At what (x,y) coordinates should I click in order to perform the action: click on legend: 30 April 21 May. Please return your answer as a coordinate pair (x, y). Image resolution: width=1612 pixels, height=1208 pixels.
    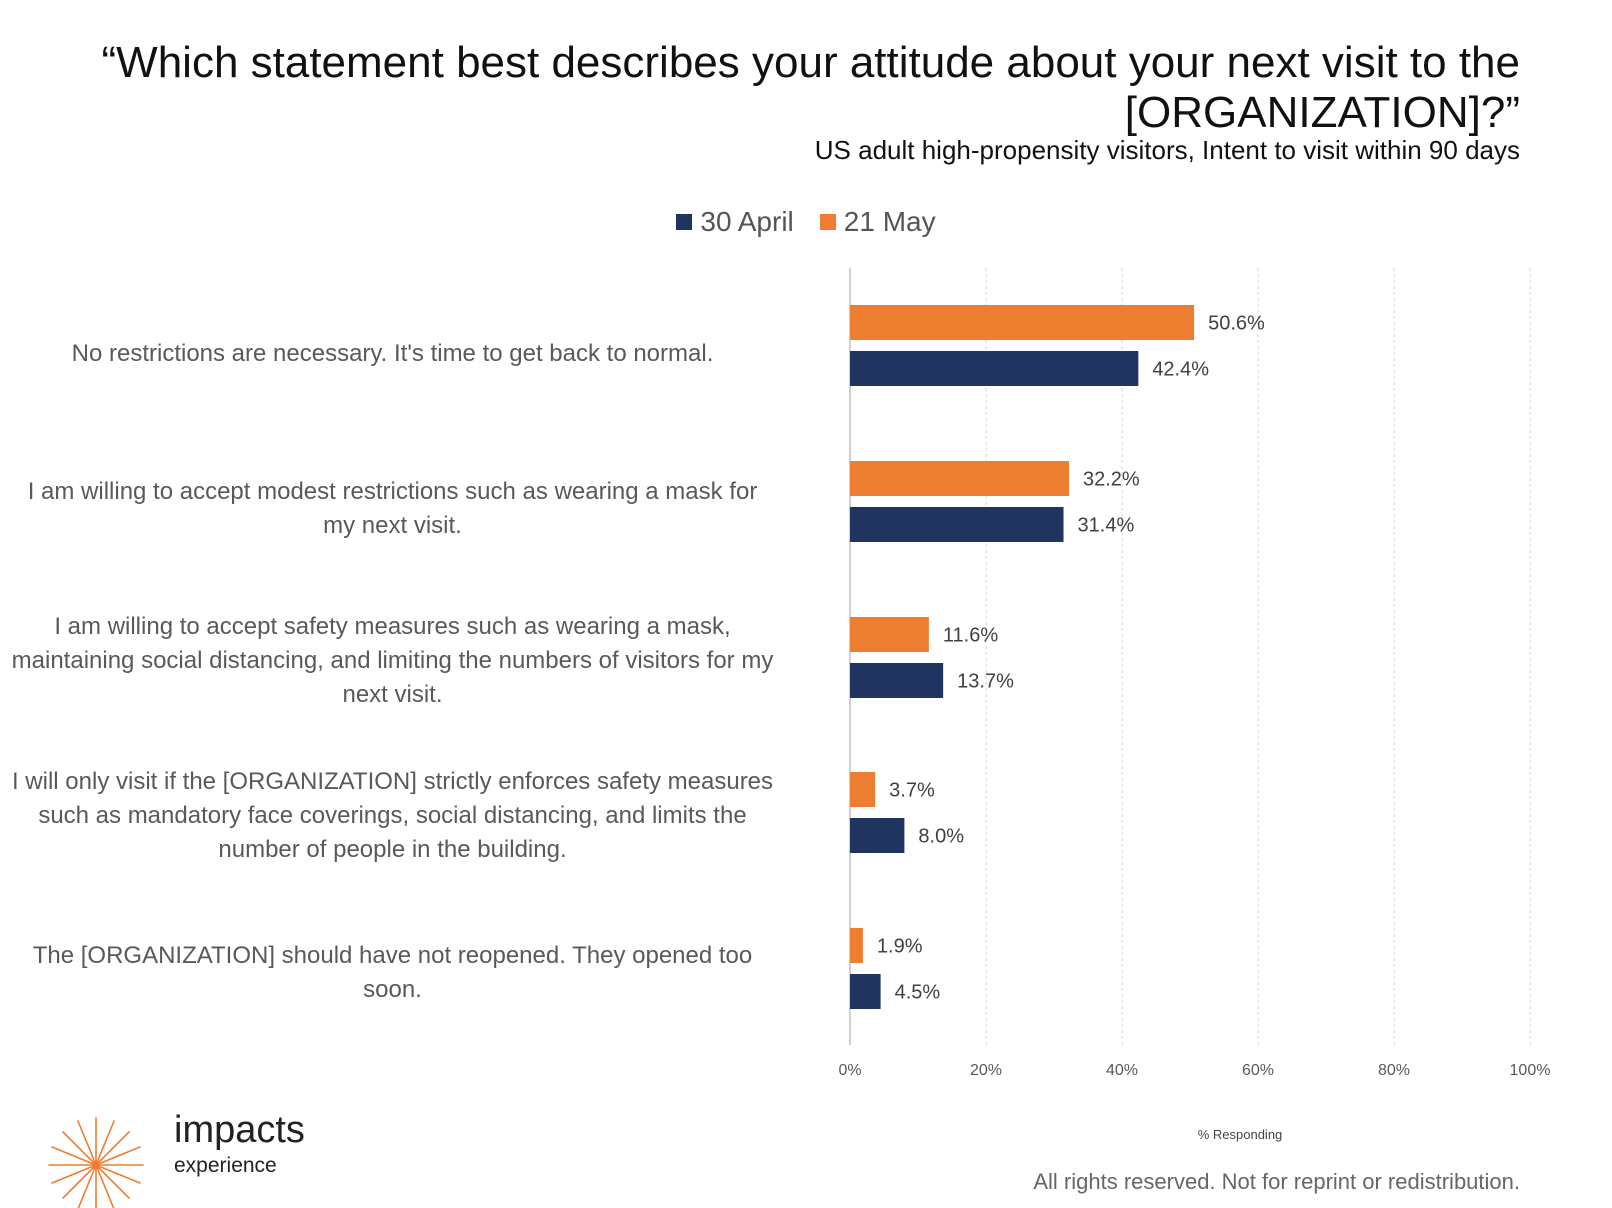
    Looking at the image, I should click on (806, 222).